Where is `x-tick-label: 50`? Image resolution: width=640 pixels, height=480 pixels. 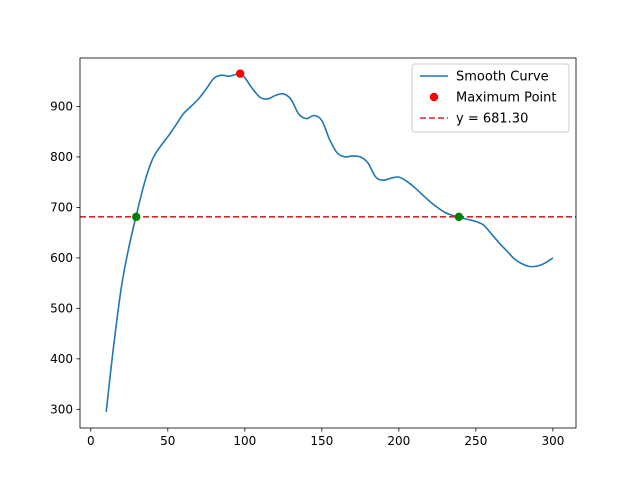 x-tick-label: 50 is located at coordinates (167, 441).